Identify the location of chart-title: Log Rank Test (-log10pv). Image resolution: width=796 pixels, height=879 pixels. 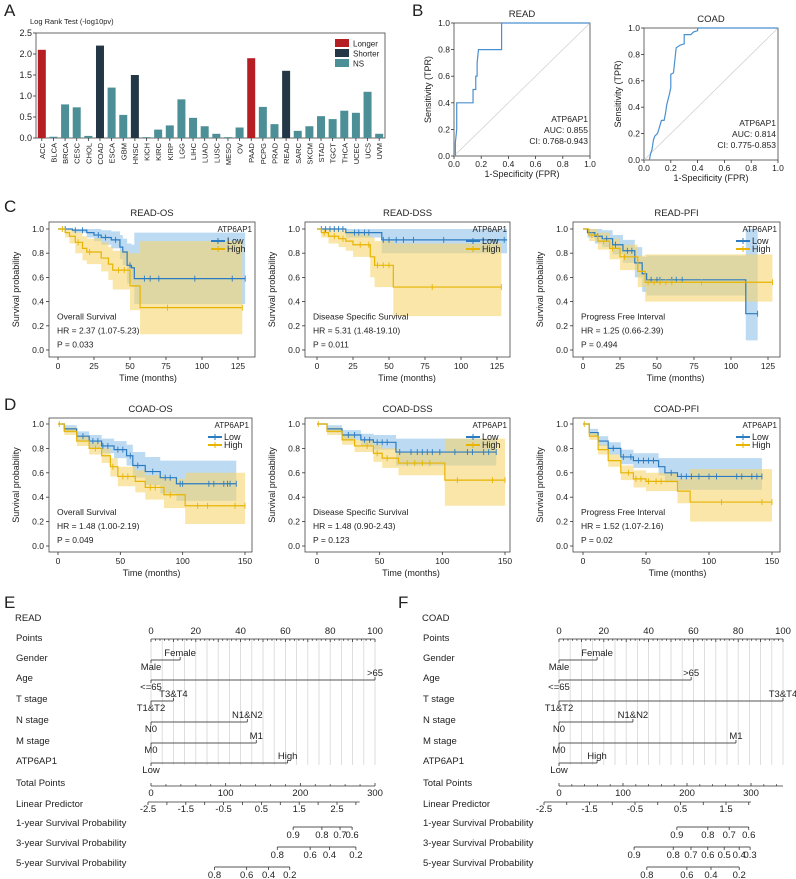
(72, 21).